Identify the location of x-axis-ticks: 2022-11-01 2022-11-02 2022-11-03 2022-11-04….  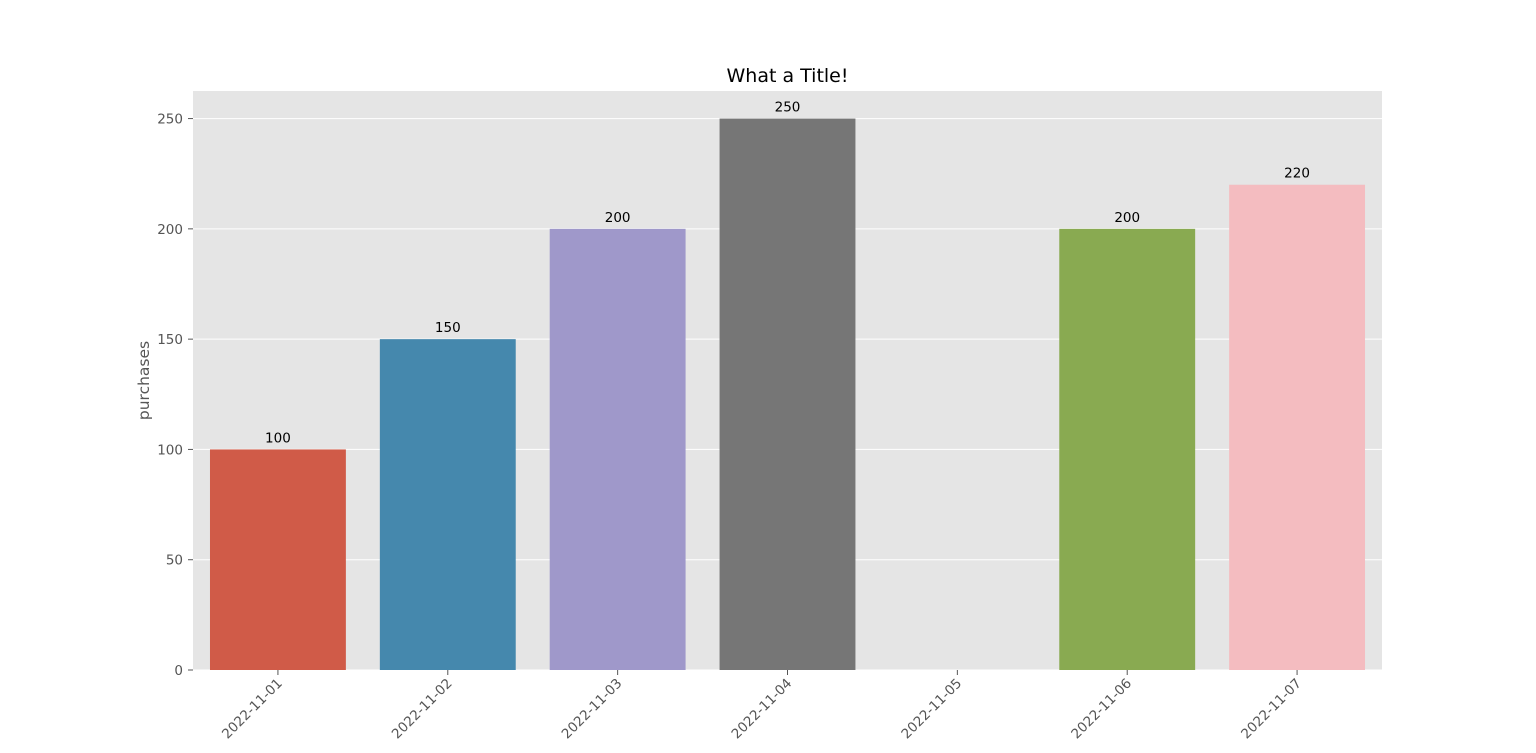
(762, 706).